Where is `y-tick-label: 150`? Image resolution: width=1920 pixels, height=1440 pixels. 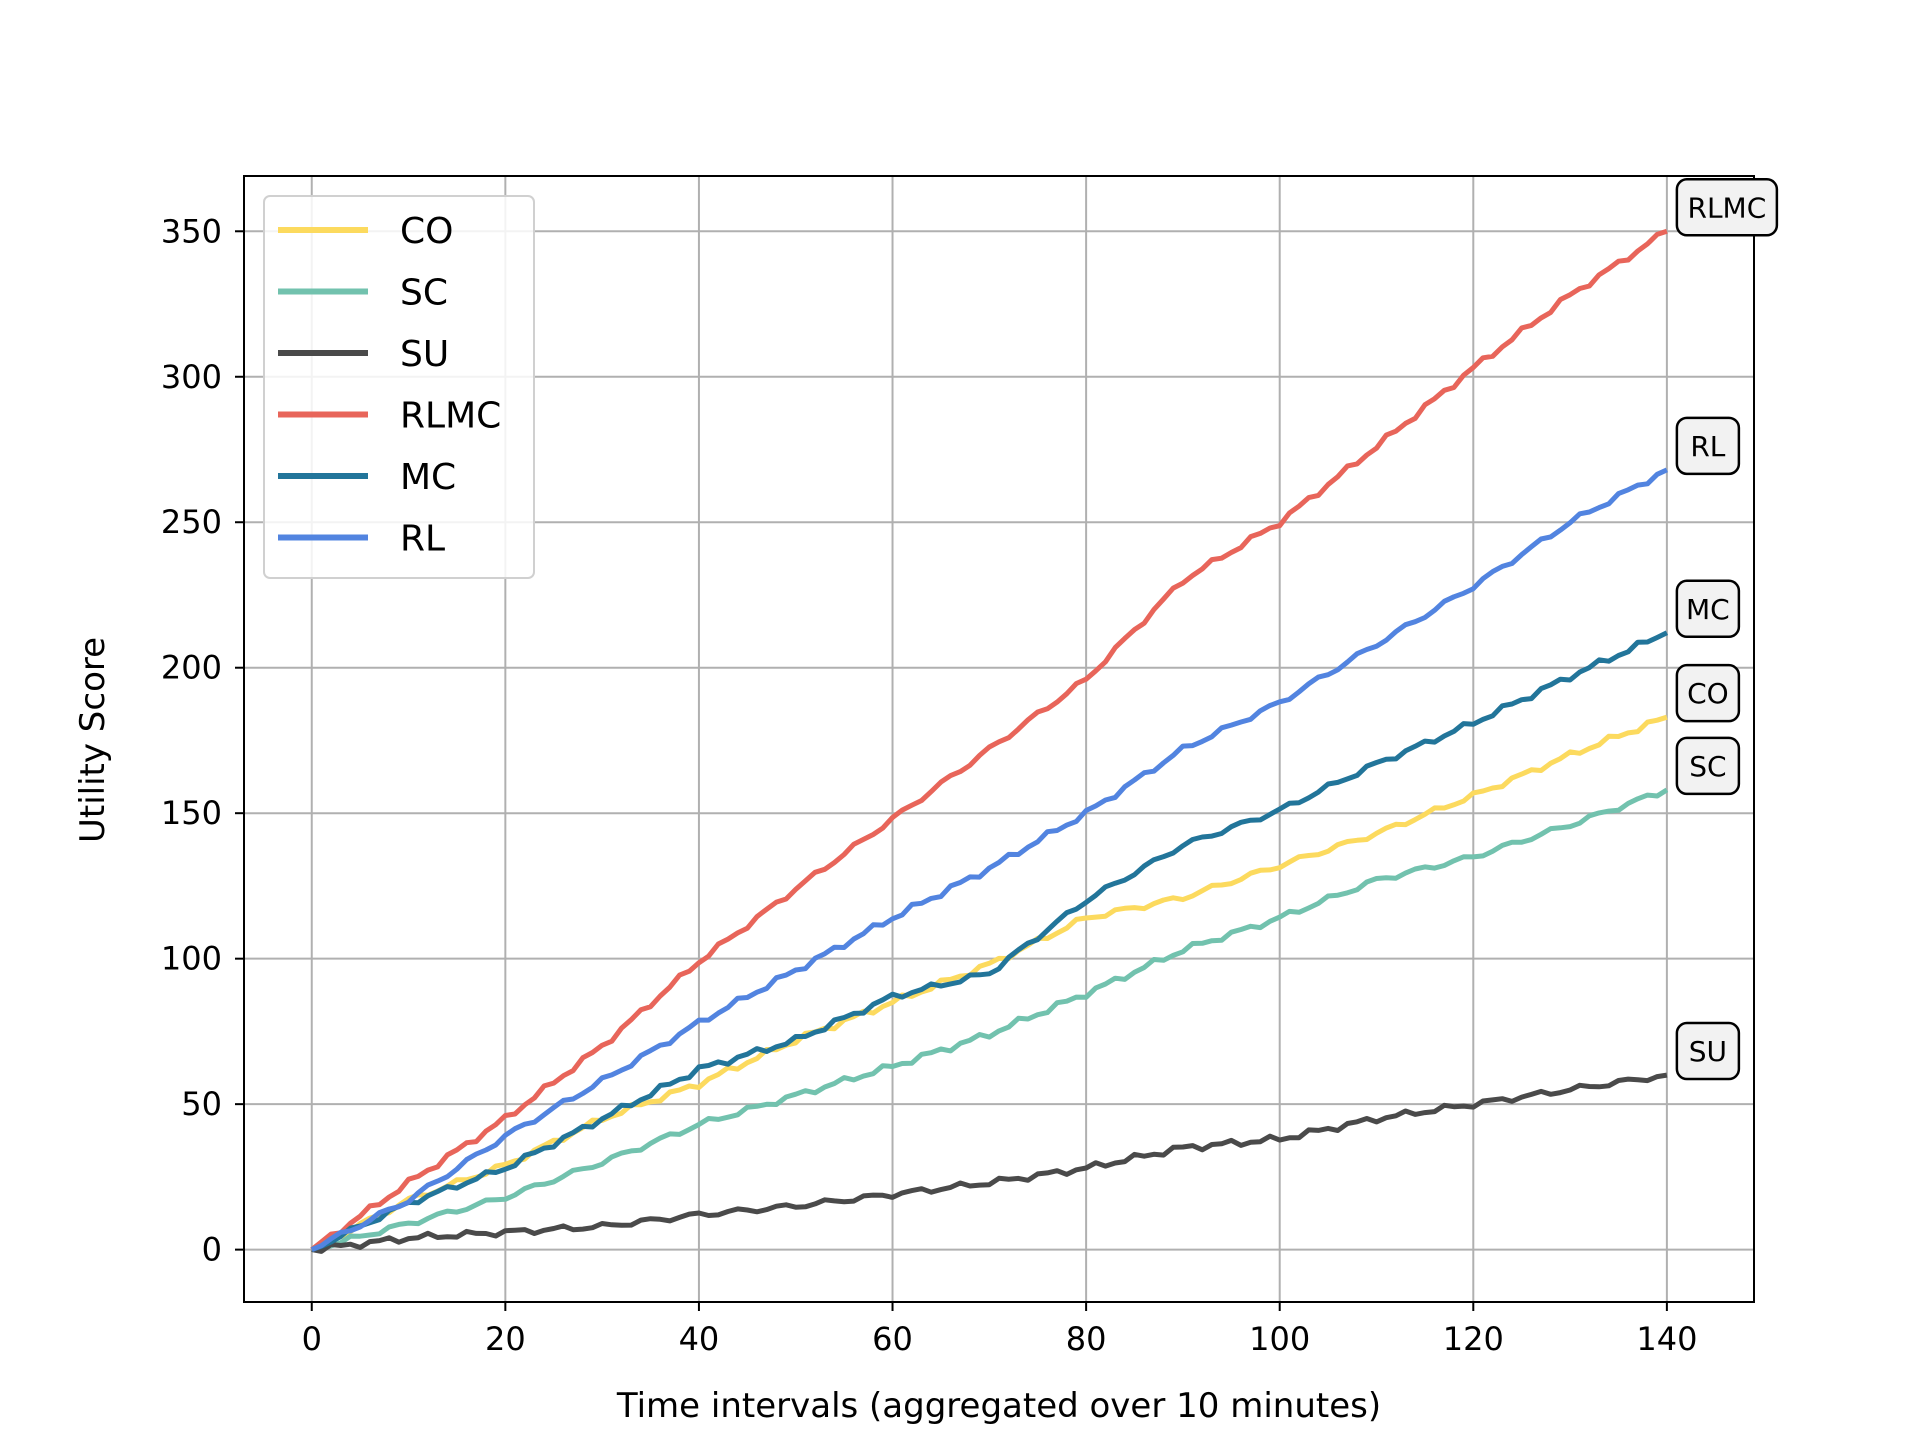
y-tick-label: 150 is located at coordinates (191, 813).